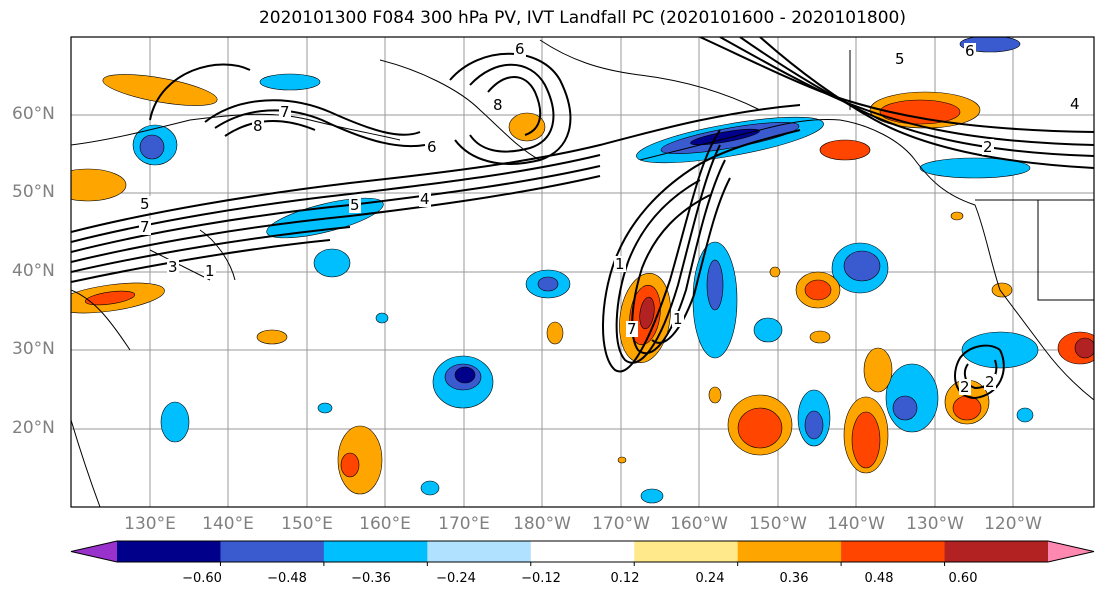 The image size is (1105, 601). What do you see at coordinates (1071, 551) in the screenshot?
I see `colorbar-extend-max` at bounding box center [1071, 551].